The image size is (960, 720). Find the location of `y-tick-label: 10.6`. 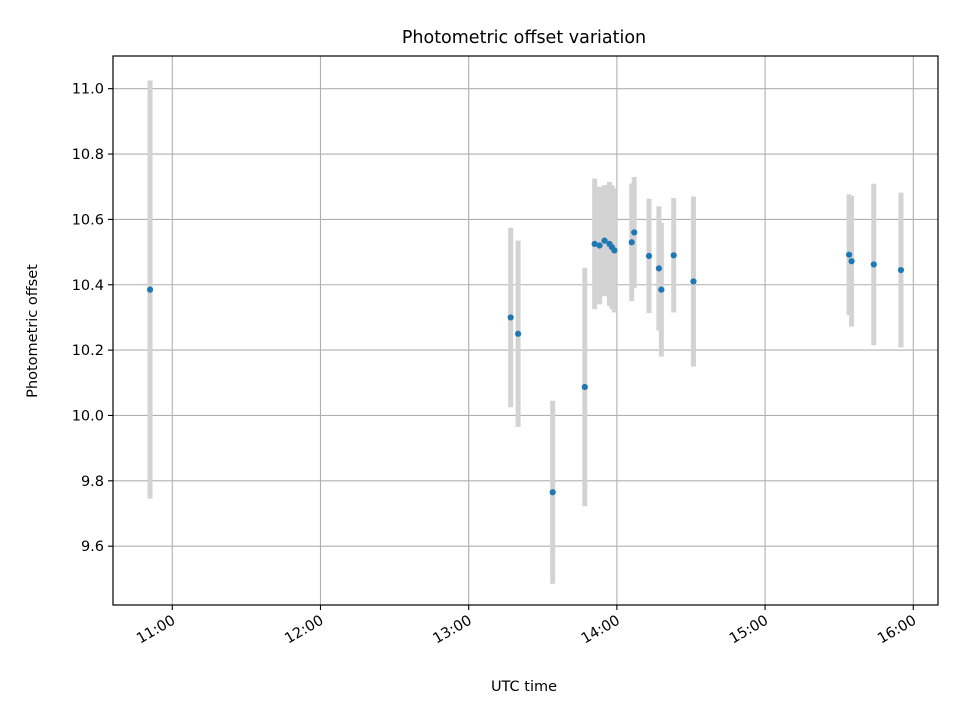

y-tick-label: 10.6 is located at coordinates (88, 220).